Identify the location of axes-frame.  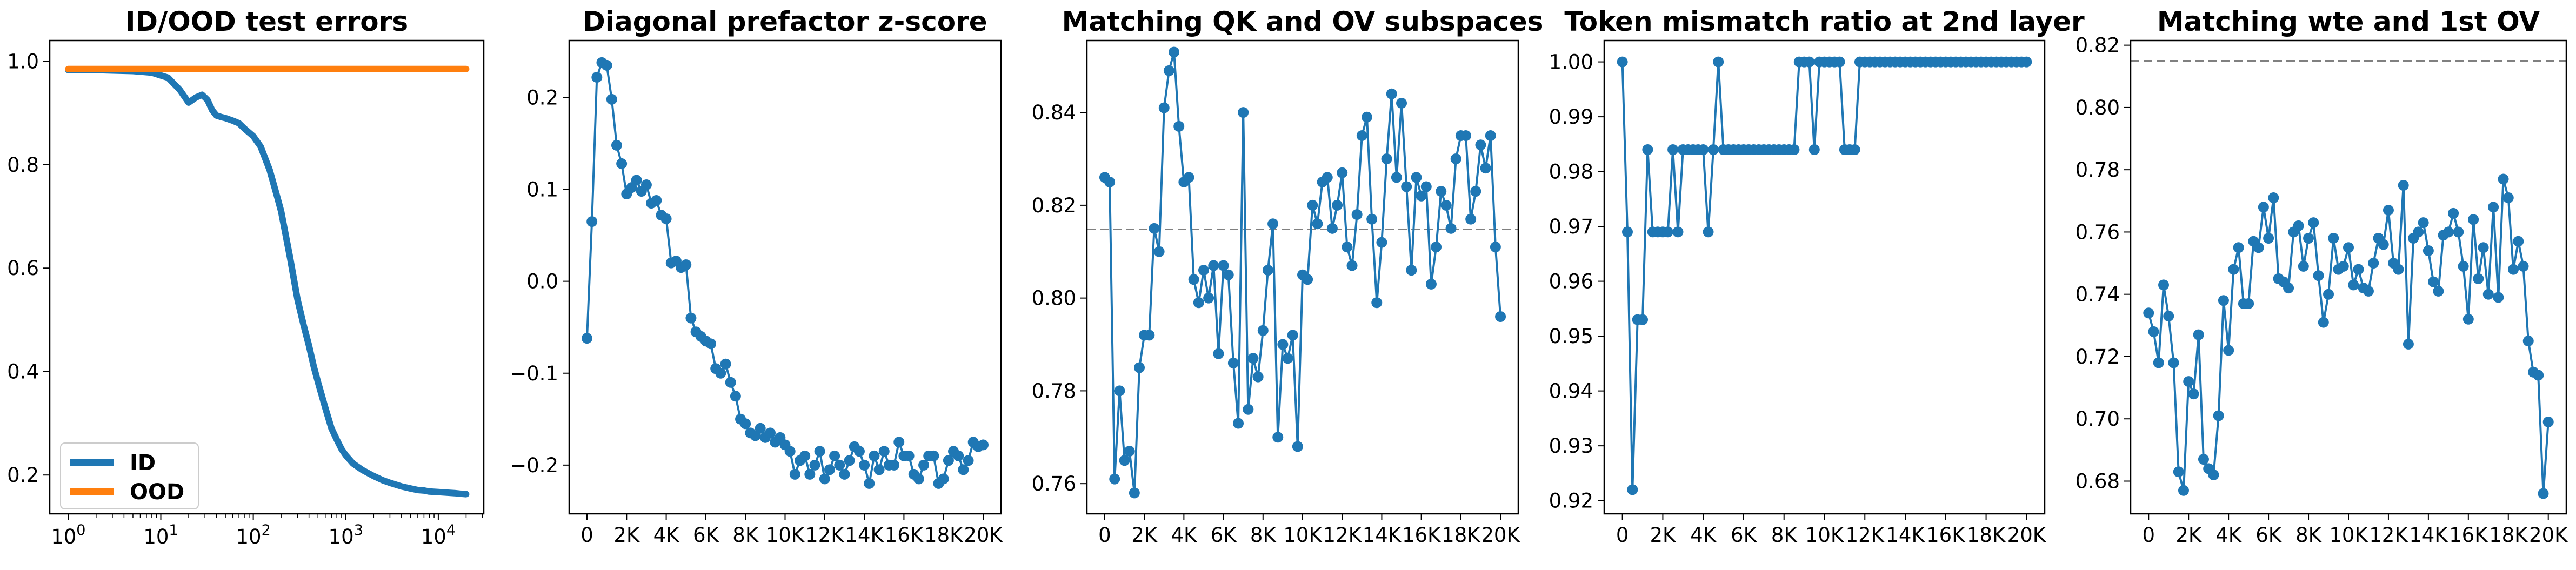
(1825, 277).